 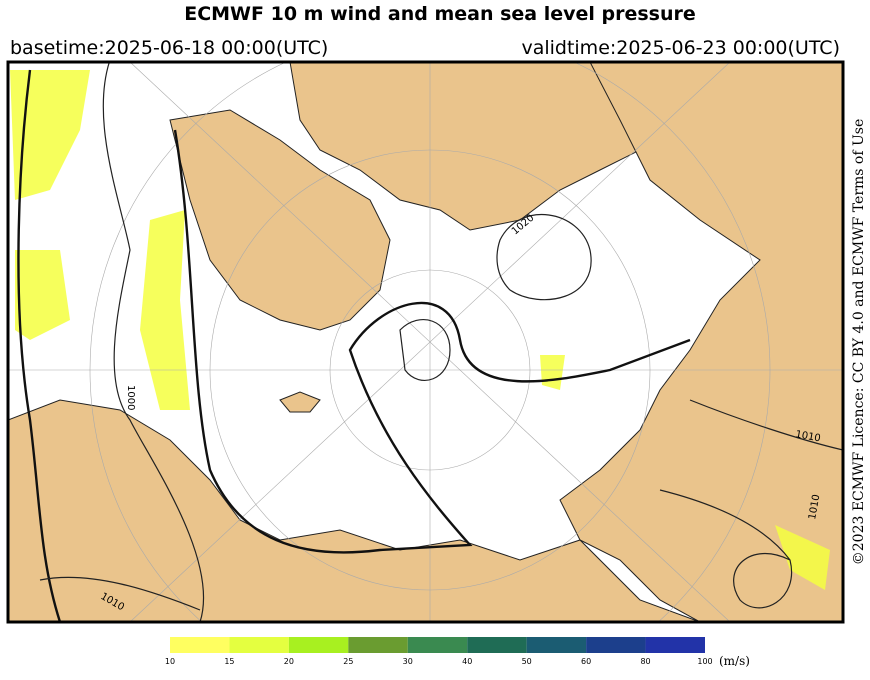 What do you see at coordinates (348, 661) in the screenshot?
I see `colorbar-tick-label: 25` at bounding box center [348, 661].